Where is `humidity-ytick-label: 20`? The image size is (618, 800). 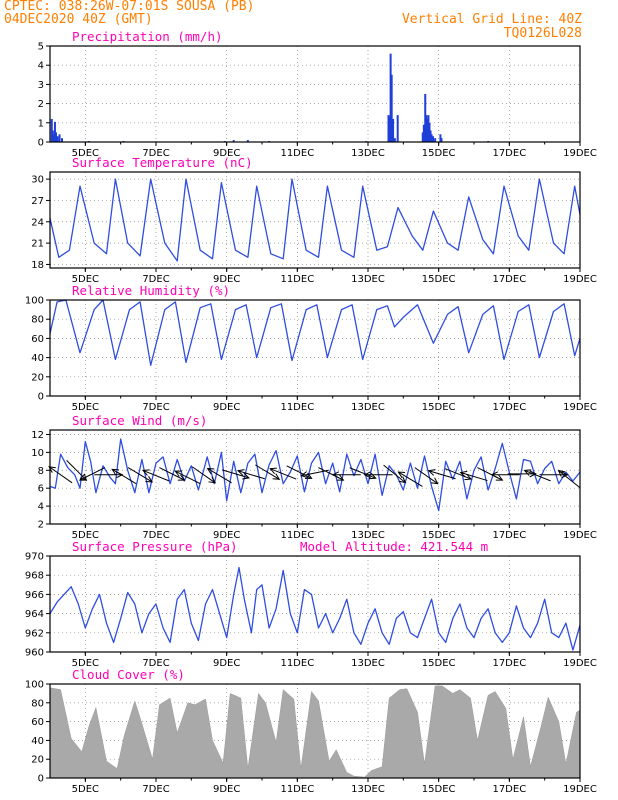
humidity-ytick-label: 20 is located at coordinates (37, 377).